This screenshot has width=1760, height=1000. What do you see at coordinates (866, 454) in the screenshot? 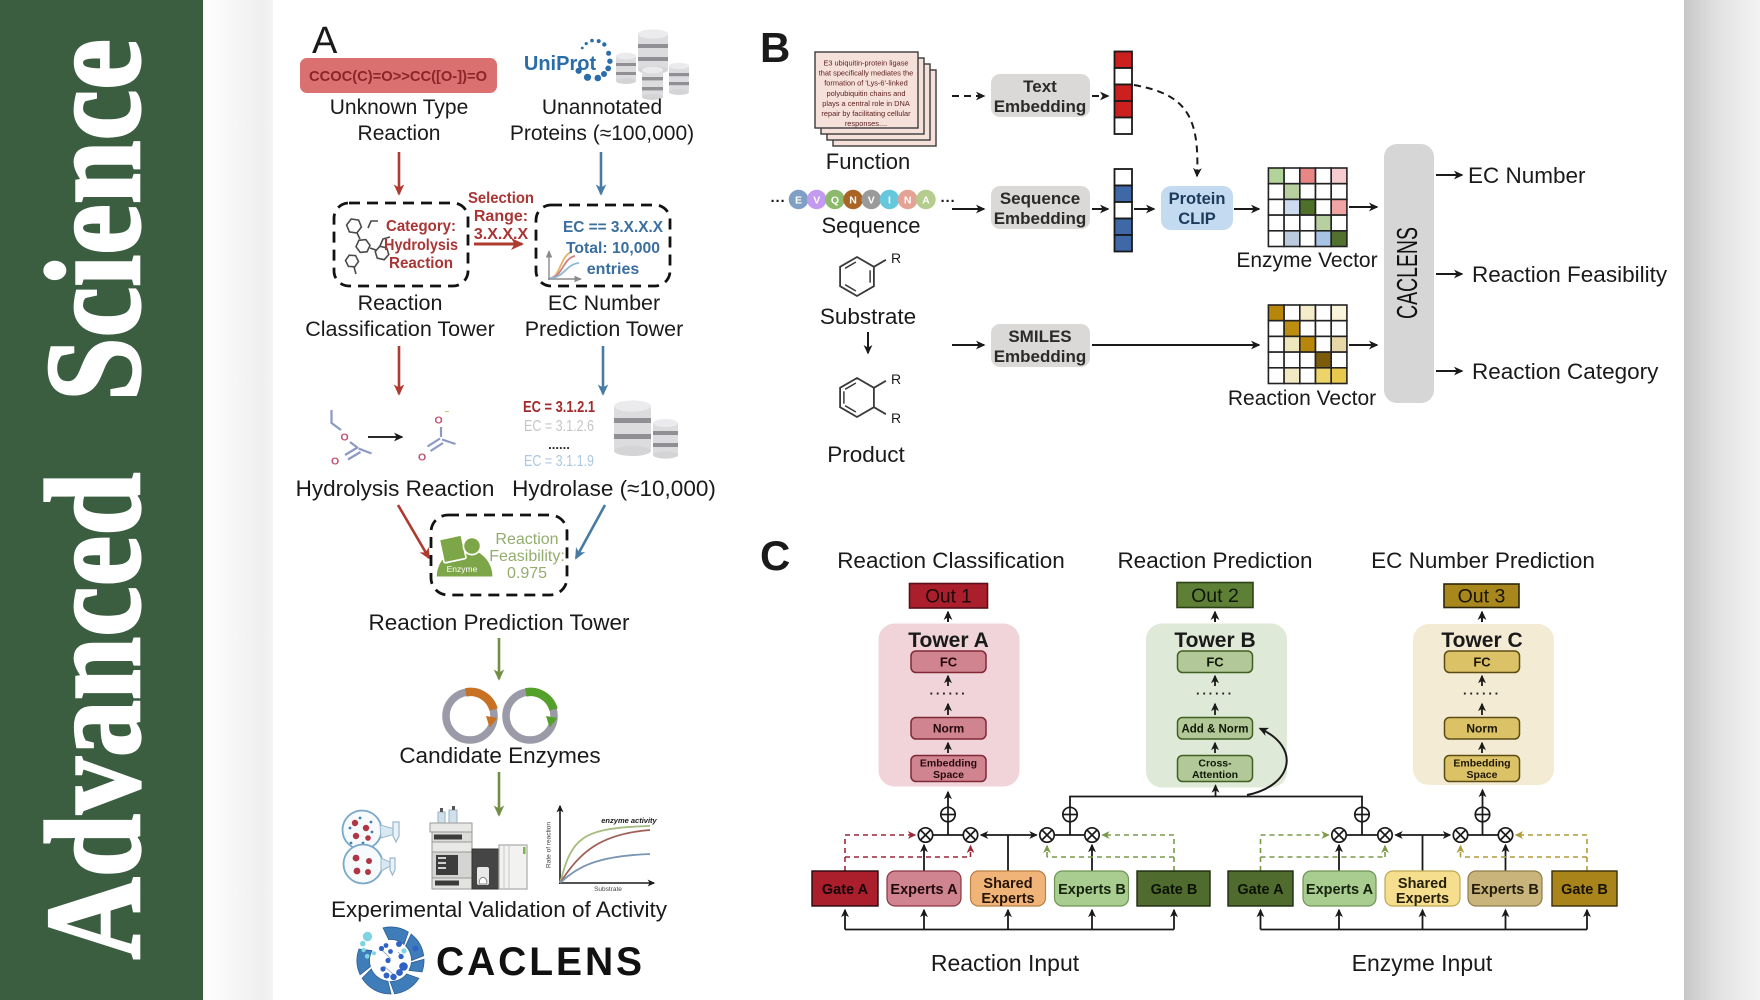
I see `svg-text: Product` at bounding box center [866, 454].